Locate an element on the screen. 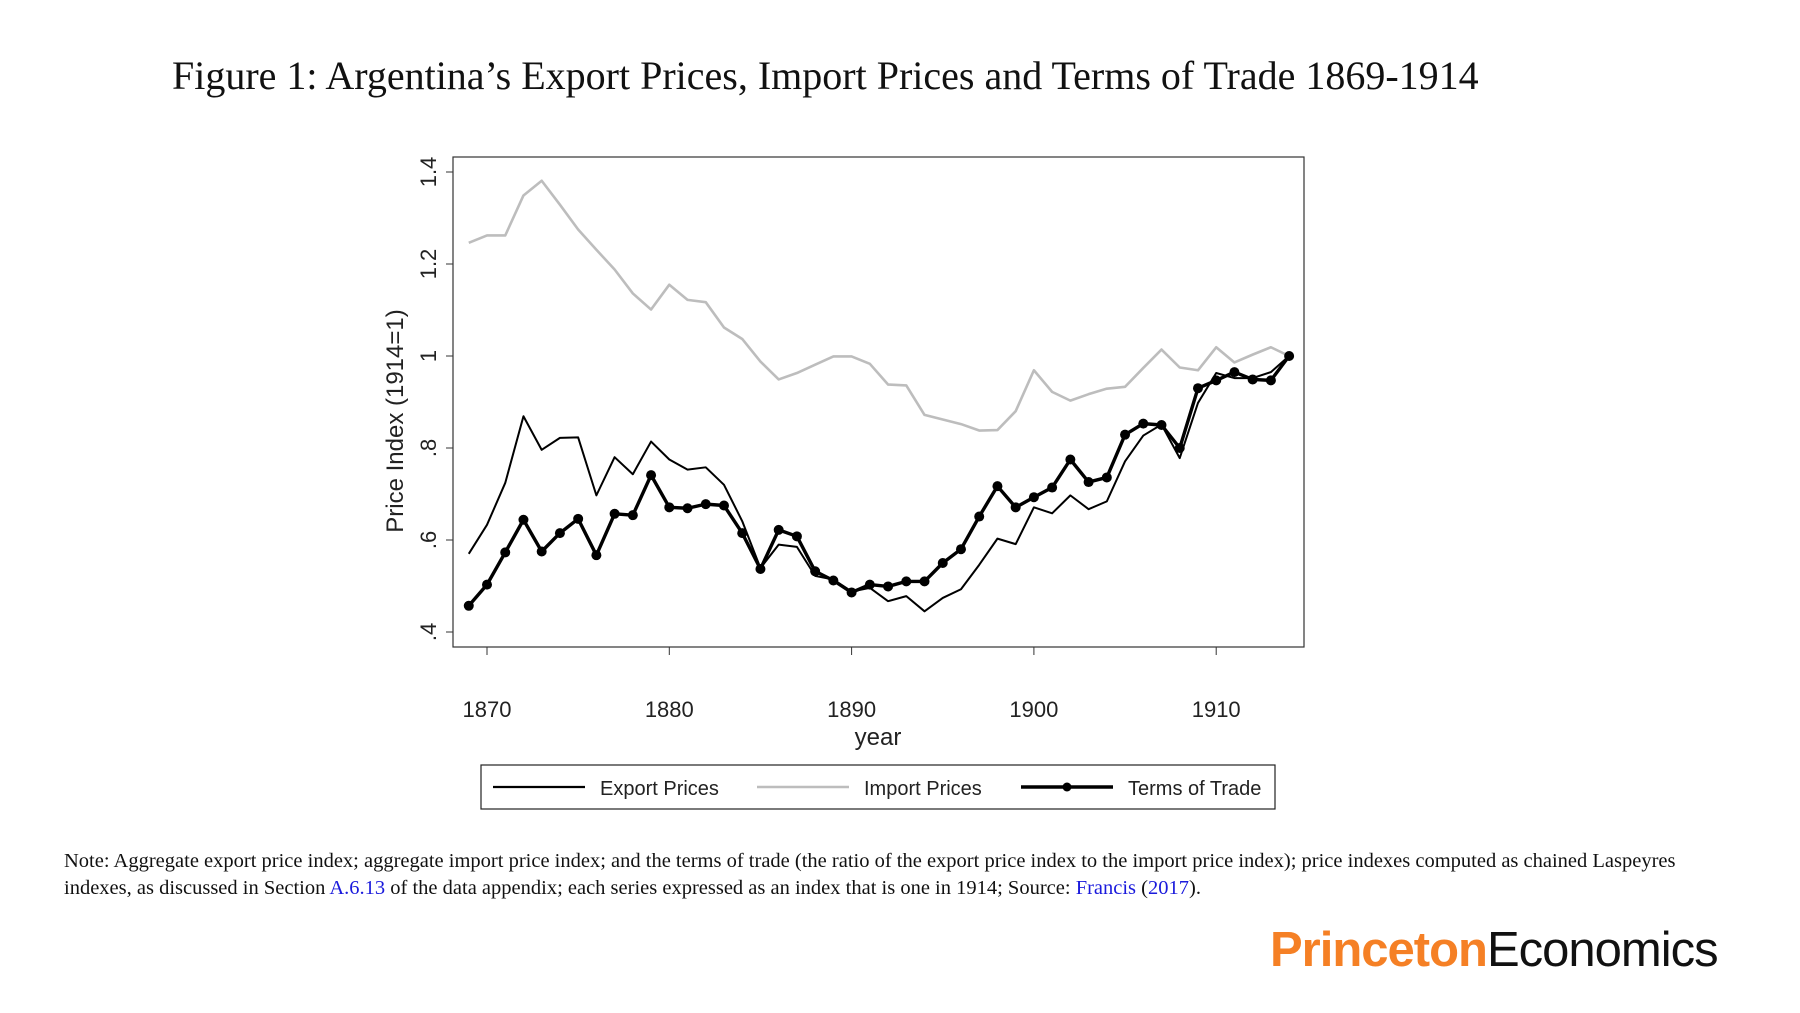 The height and width of the screenshot is (1013, 1800). x-tick-label: 1890 is located at coordinates (851, 709).